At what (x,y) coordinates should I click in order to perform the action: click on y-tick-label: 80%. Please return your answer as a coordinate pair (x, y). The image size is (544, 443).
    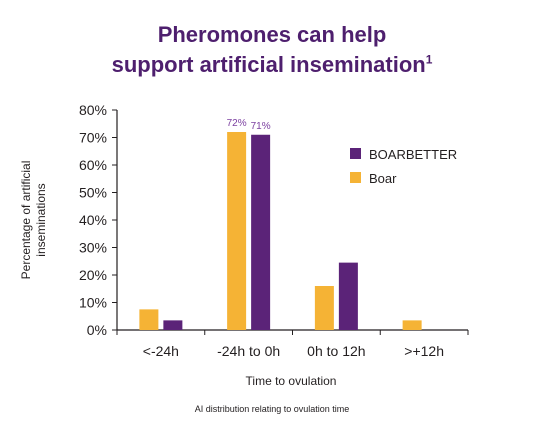
    Looking at the image, I should click on (93, 110).